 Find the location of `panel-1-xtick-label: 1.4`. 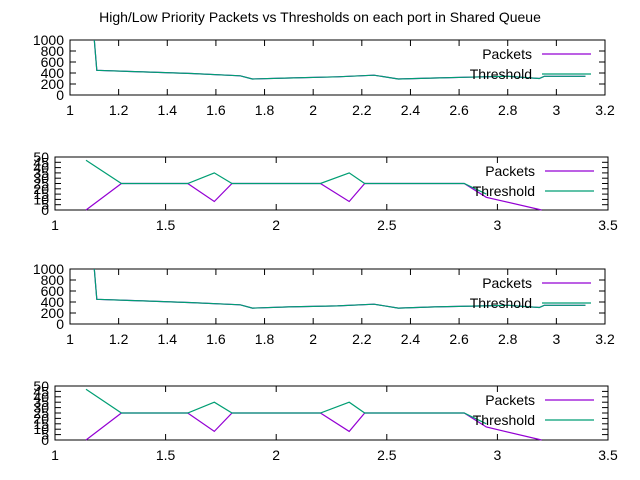

panel-1-xtick-label: 1.4 is located at coordinates (168, 110).